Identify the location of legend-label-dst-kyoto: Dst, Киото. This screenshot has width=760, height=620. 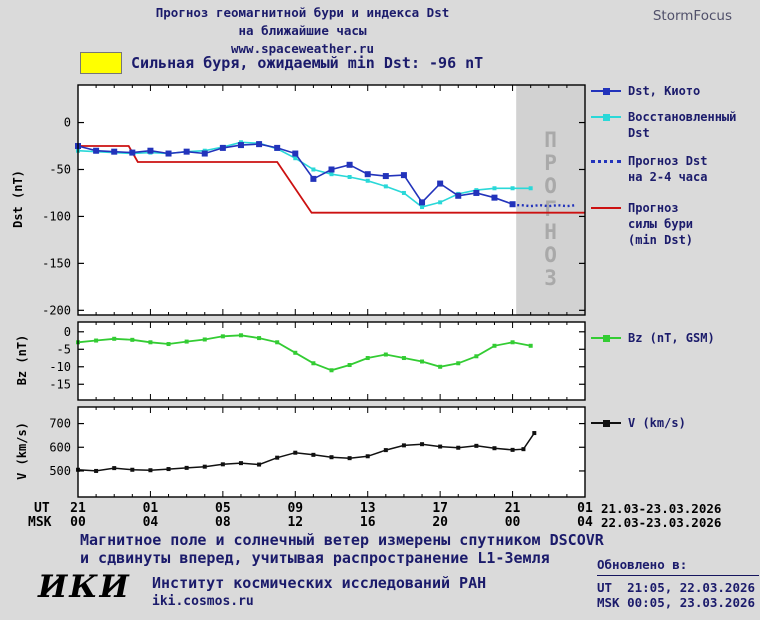
(664, 91).